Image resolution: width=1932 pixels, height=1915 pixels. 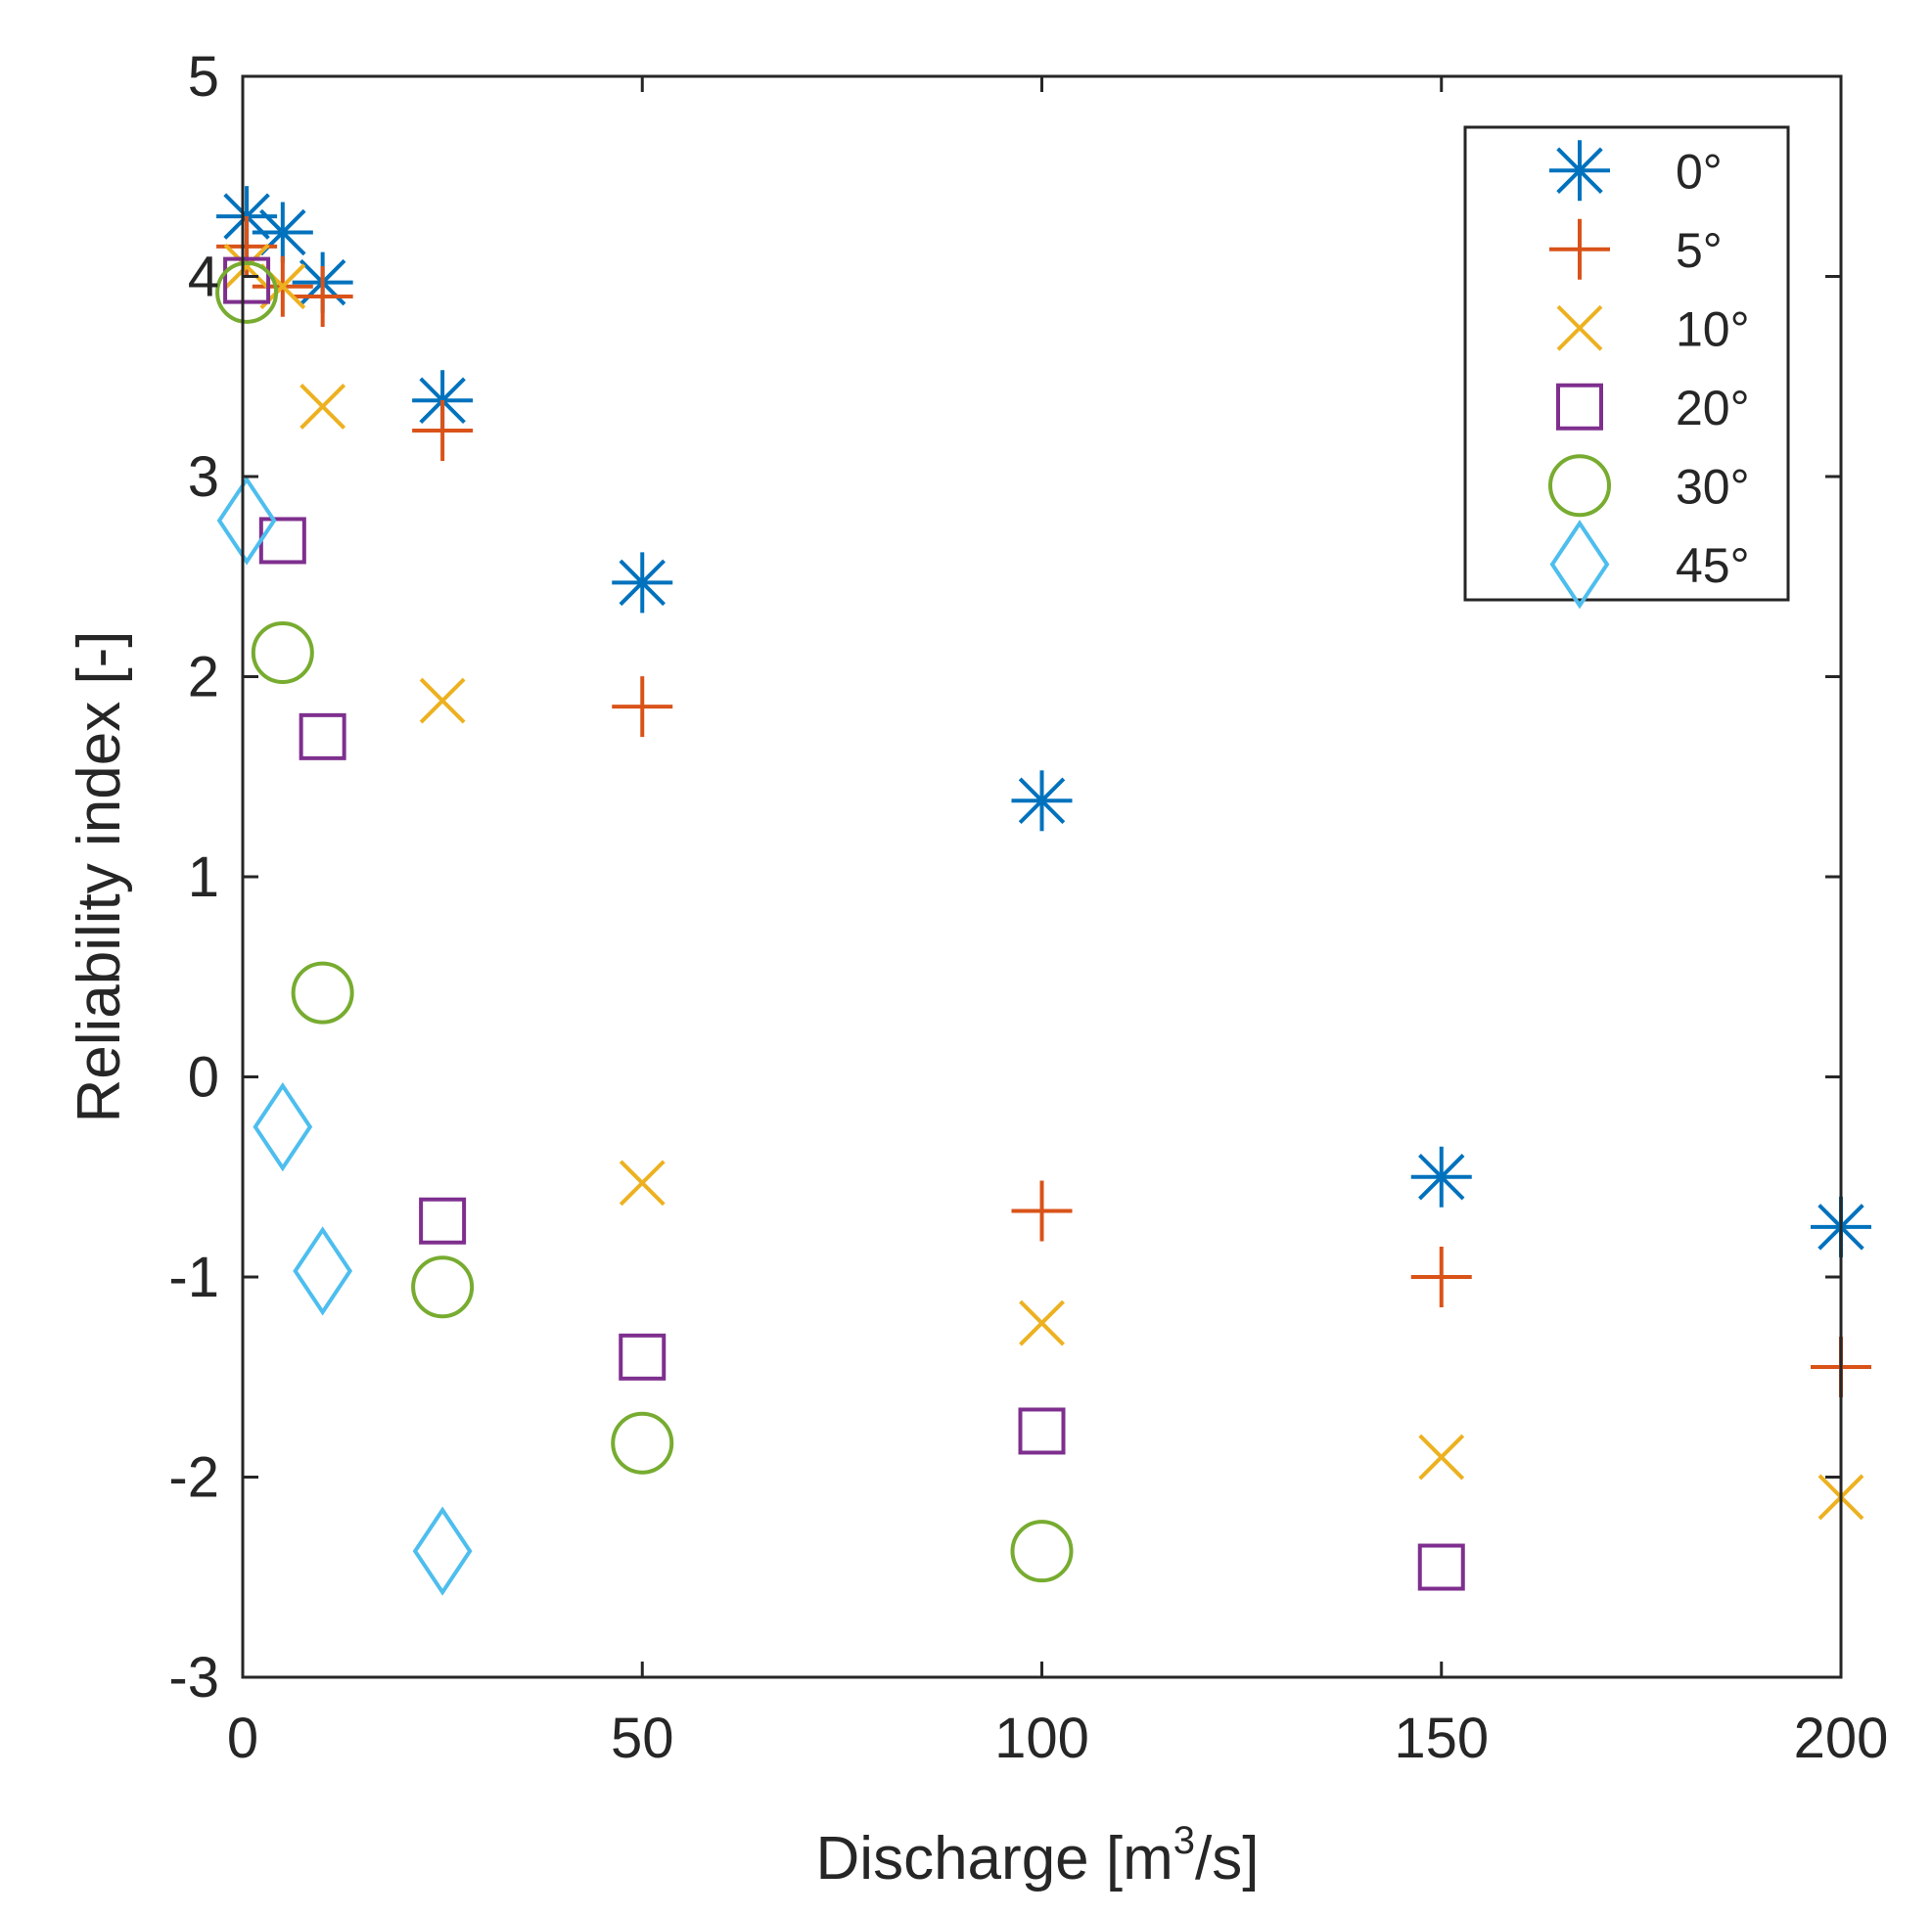 What do you see at coordinates (203, 677) in the screenshot?
I see `y-tick-label: 2` at bounding box center [203, 677].